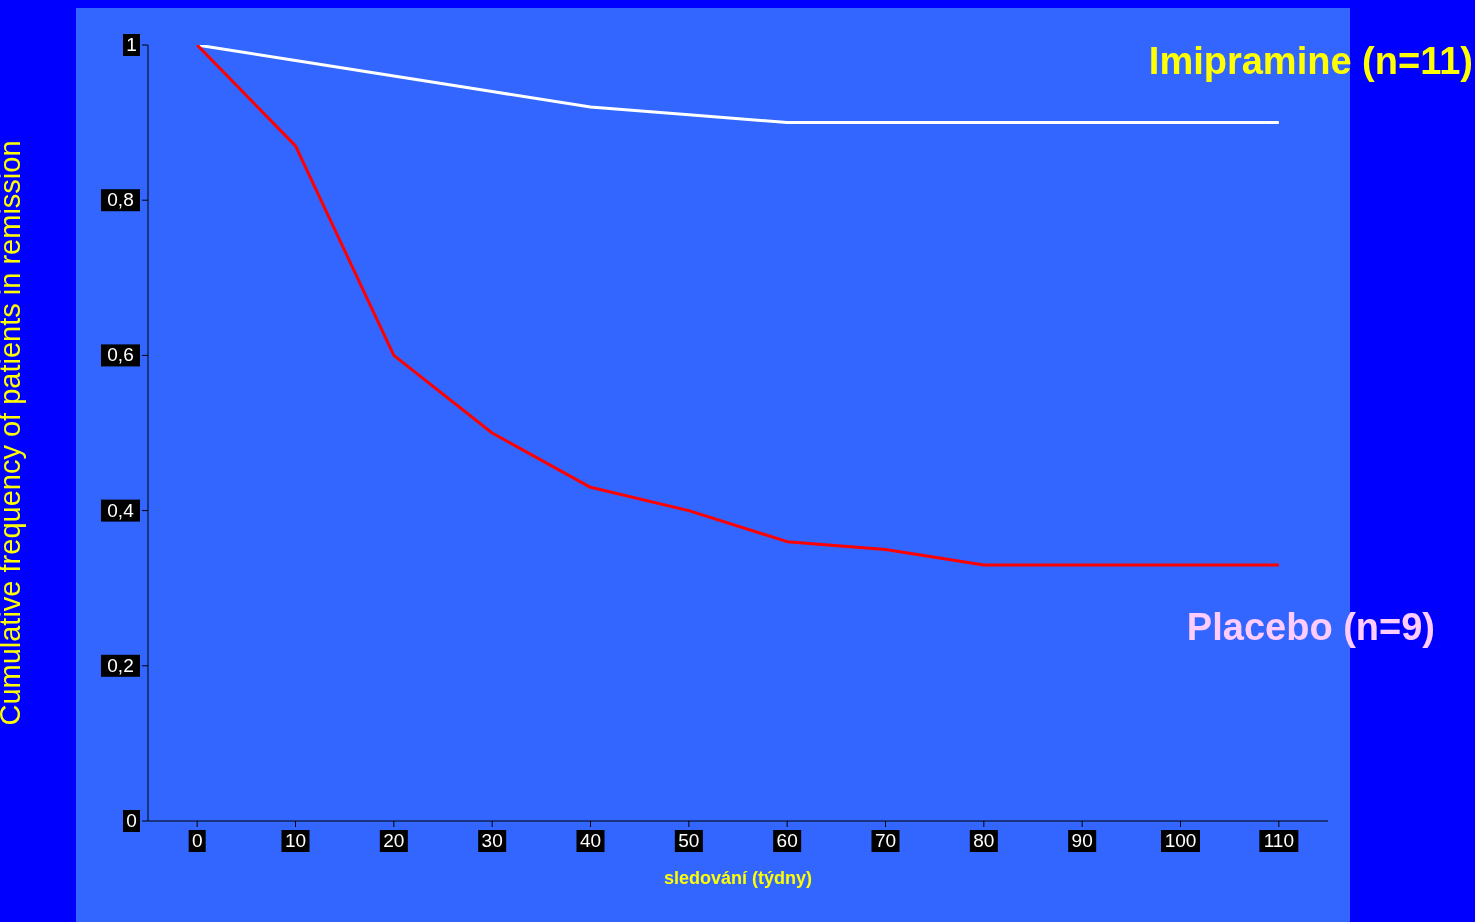 The width and height of the screenshot is (1475, 922). I want to click on x-tick-label: 0, so click(197, 840).